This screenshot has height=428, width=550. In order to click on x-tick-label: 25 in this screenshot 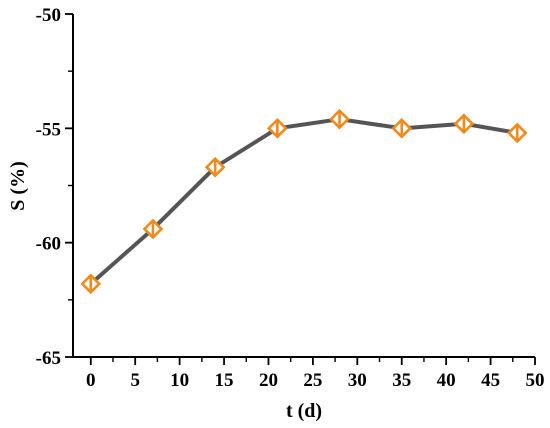, I will do `click(312, 380)`.